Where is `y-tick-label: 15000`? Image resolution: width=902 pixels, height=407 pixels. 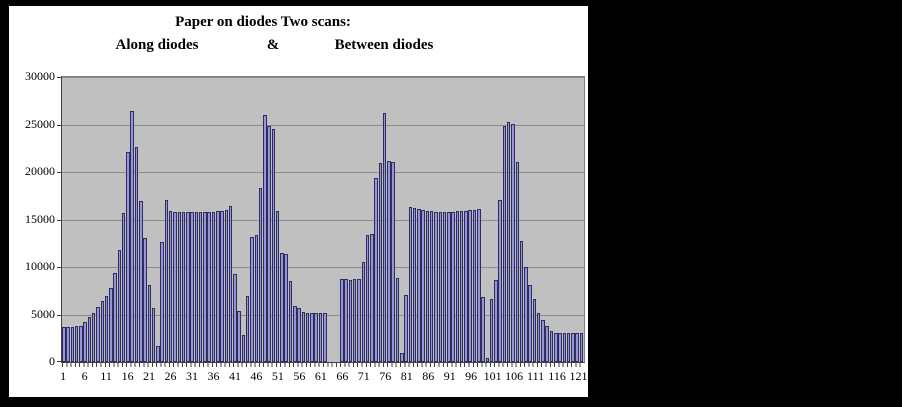 y-tick-label: 15000 is located at coordinates (40, 218).